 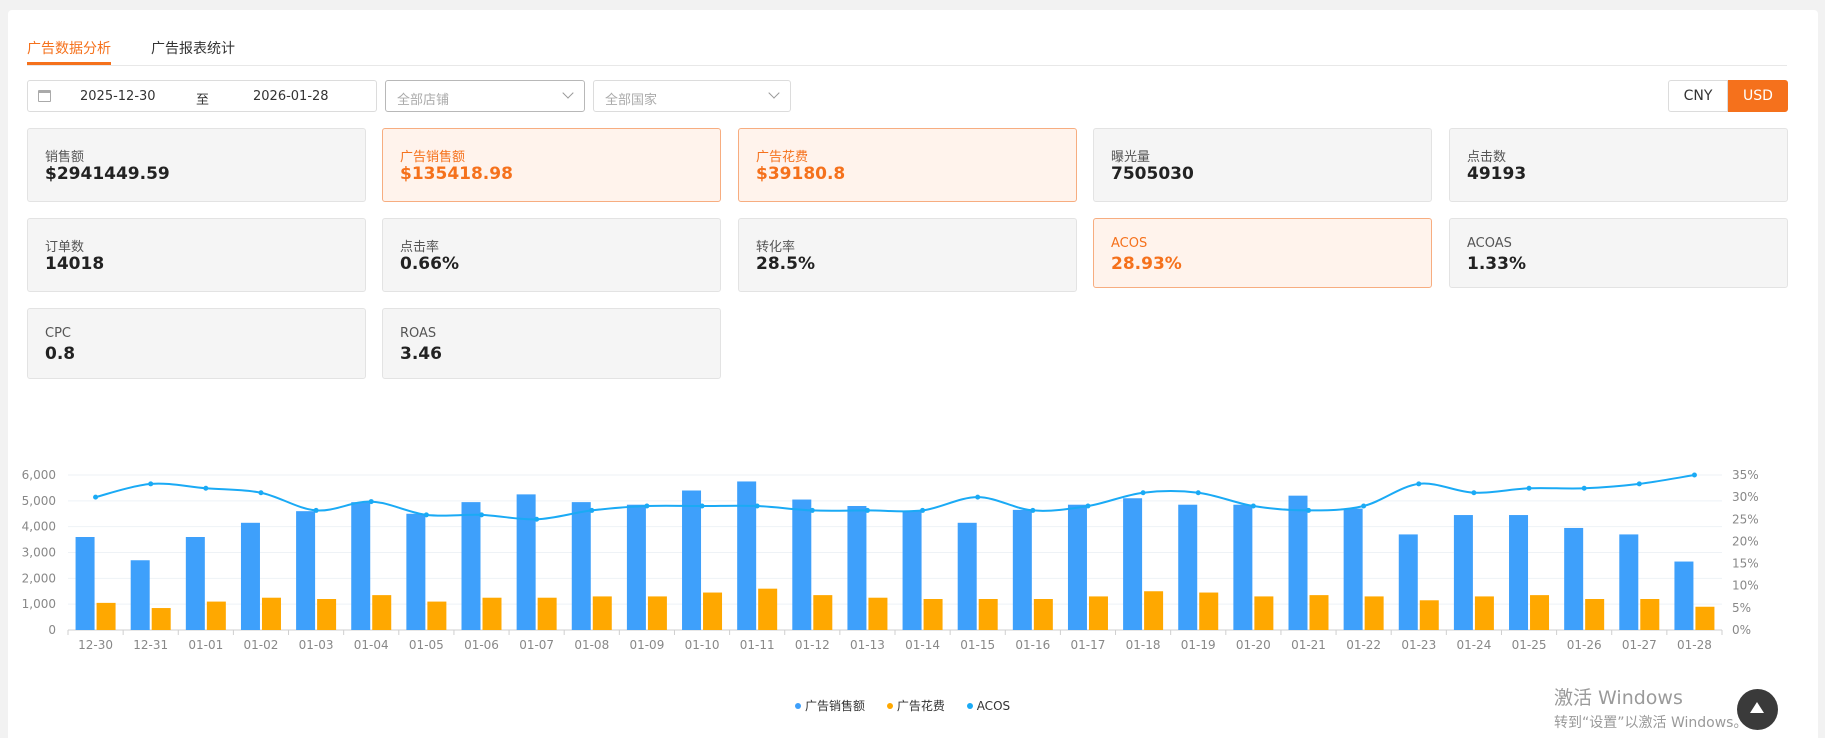 I want to click on country-select: 全部国家, so click(x=692, y=96).